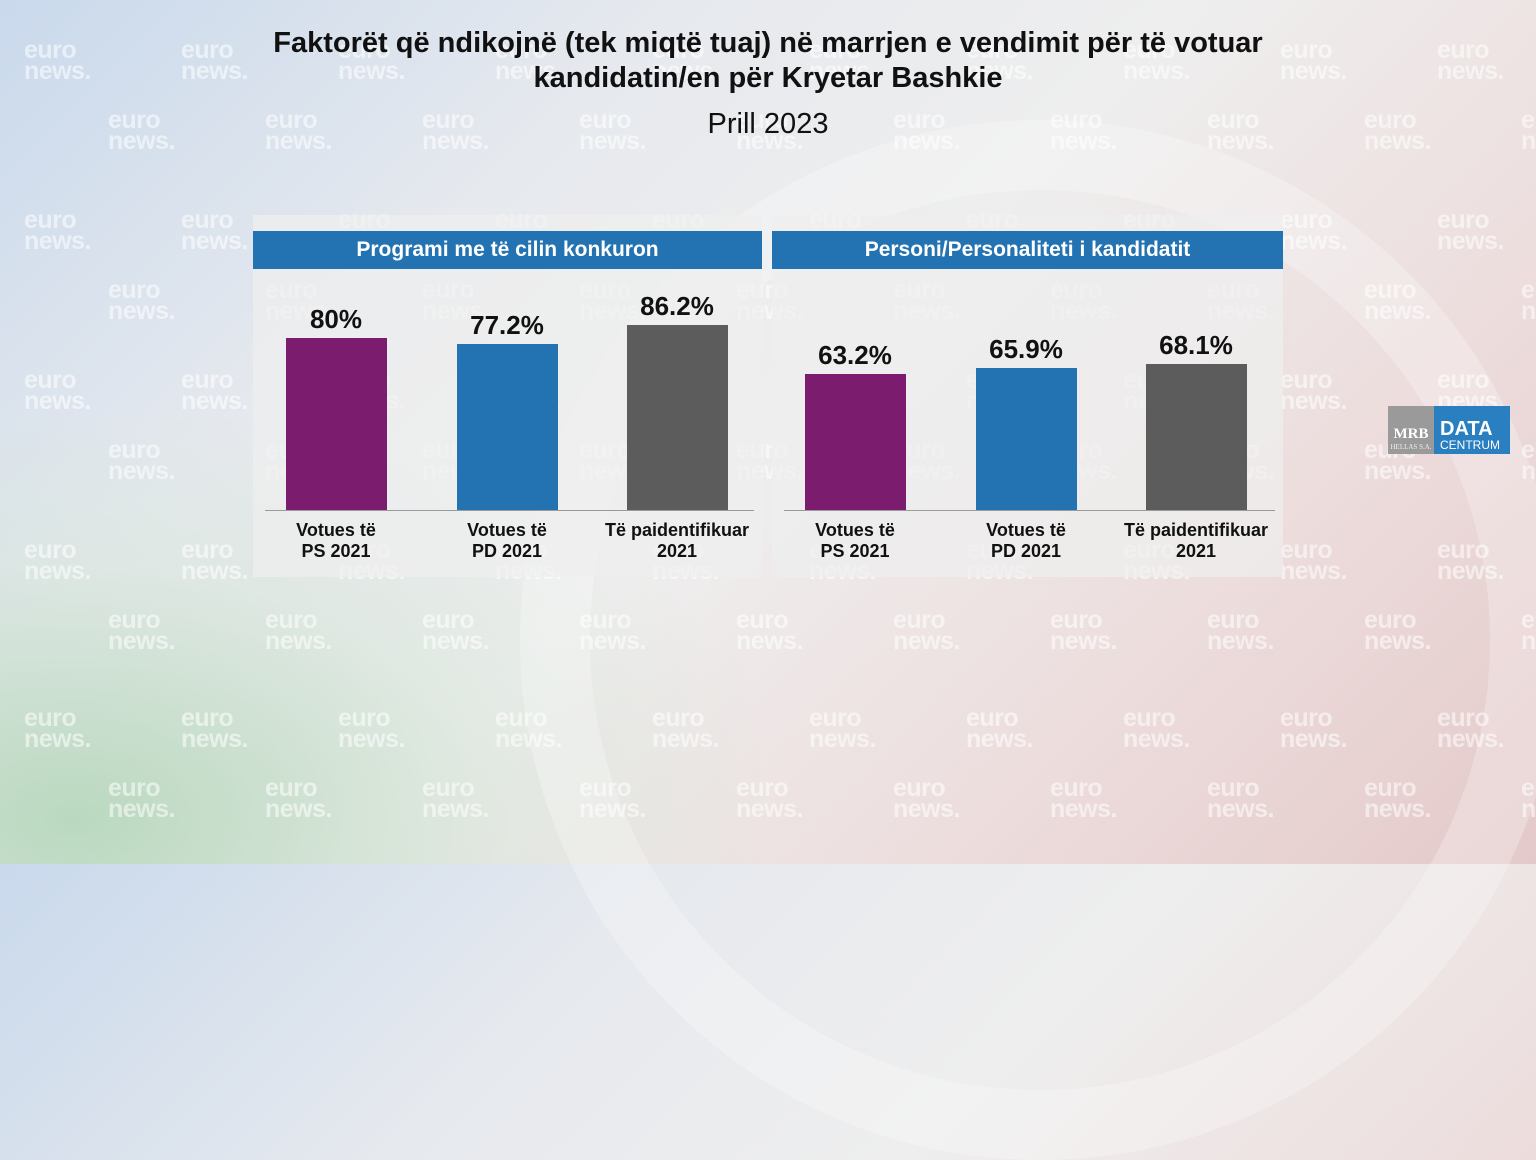  I want to click on bar-value-label: 77.2%, so click(507, 325).